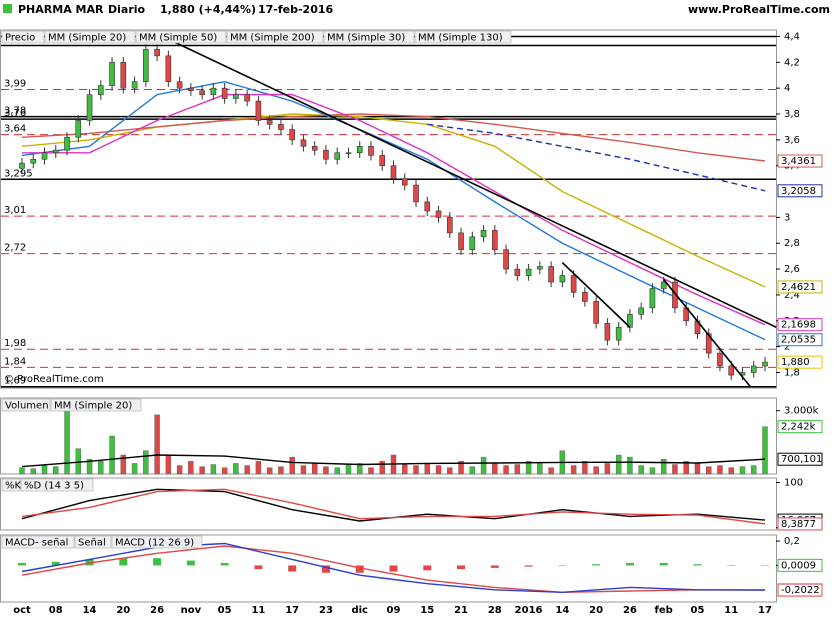  I want to click on legend-entry: MM (Simple 50), so click(178, 38).